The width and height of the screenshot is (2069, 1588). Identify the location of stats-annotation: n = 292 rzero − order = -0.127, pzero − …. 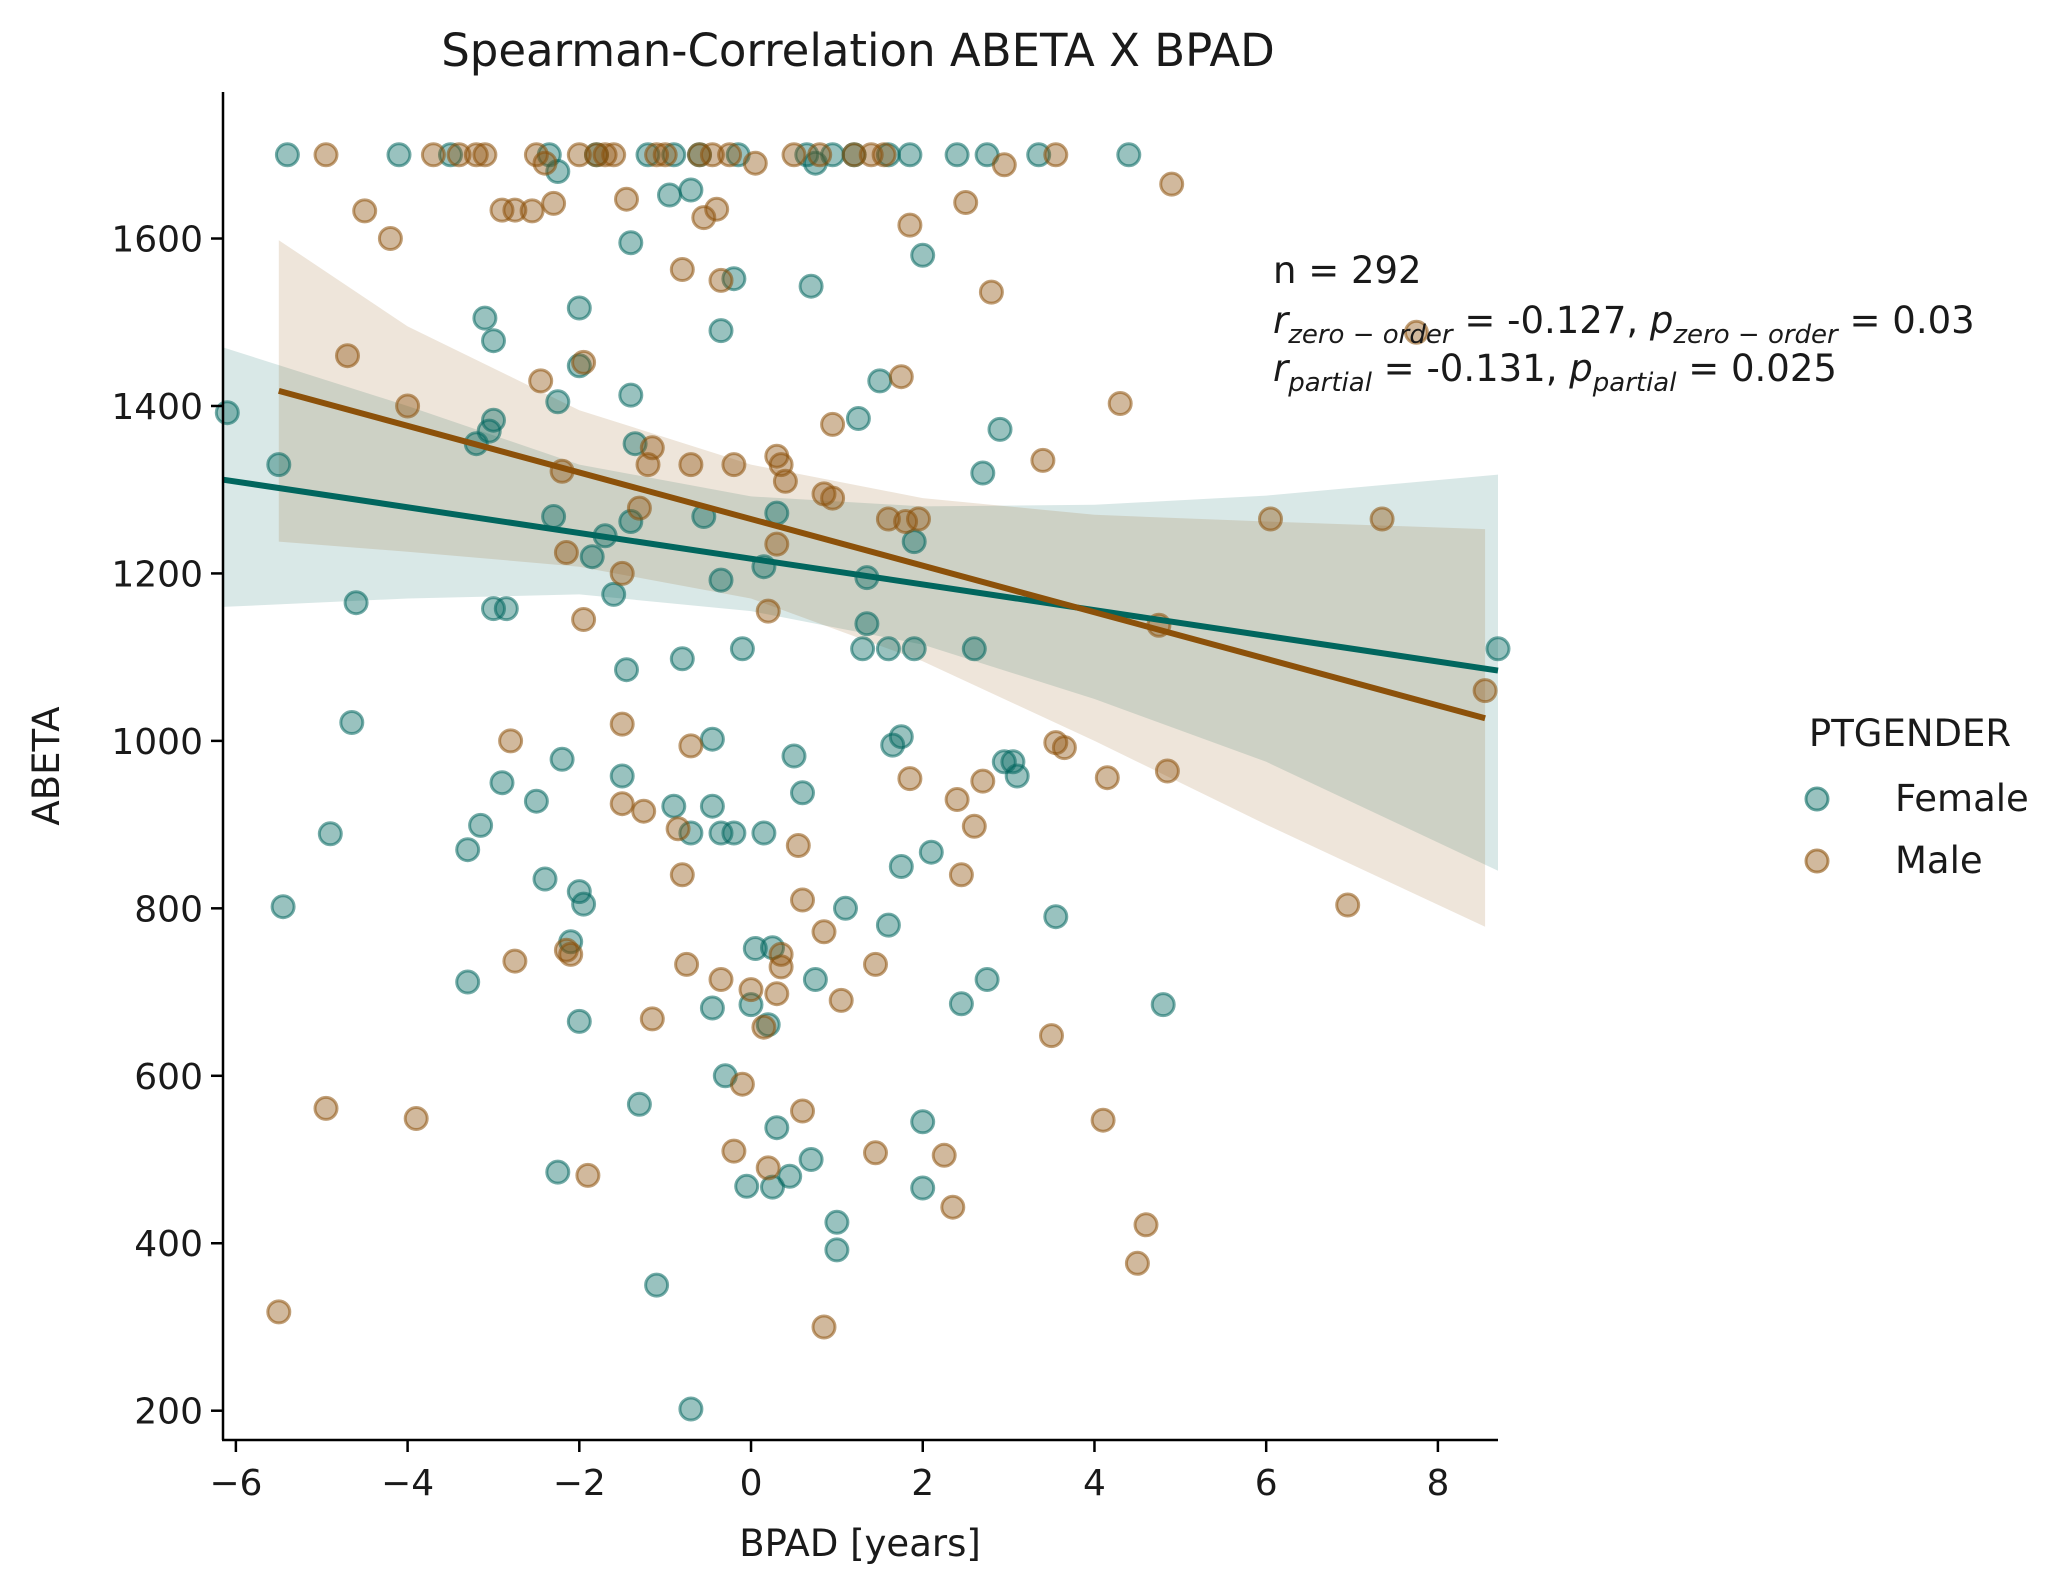
(1624, 323).